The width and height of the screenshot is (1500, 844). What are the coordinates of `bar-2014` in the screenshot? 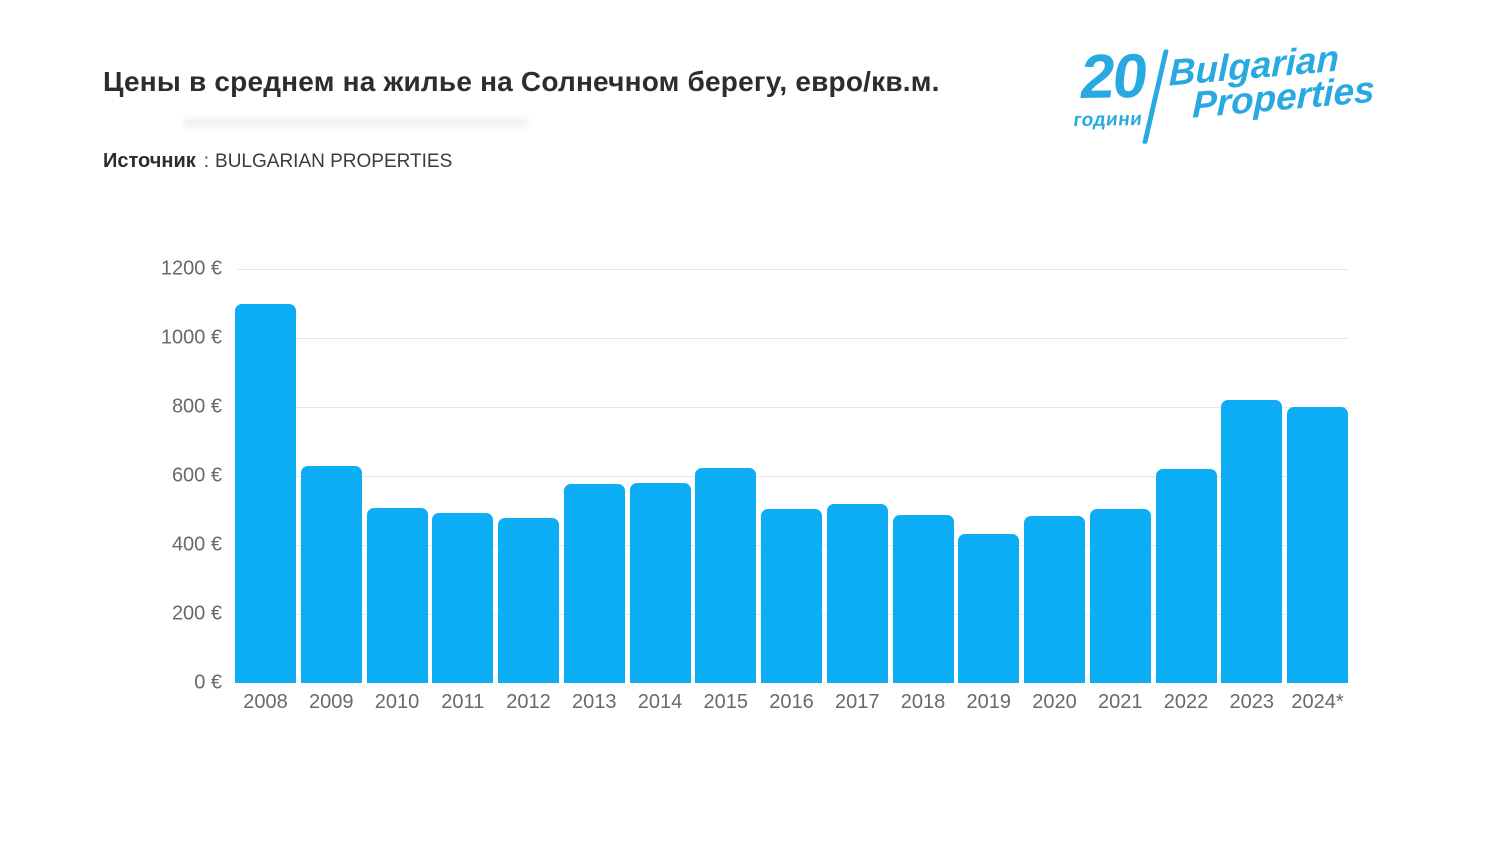 It's located at (660, 582).